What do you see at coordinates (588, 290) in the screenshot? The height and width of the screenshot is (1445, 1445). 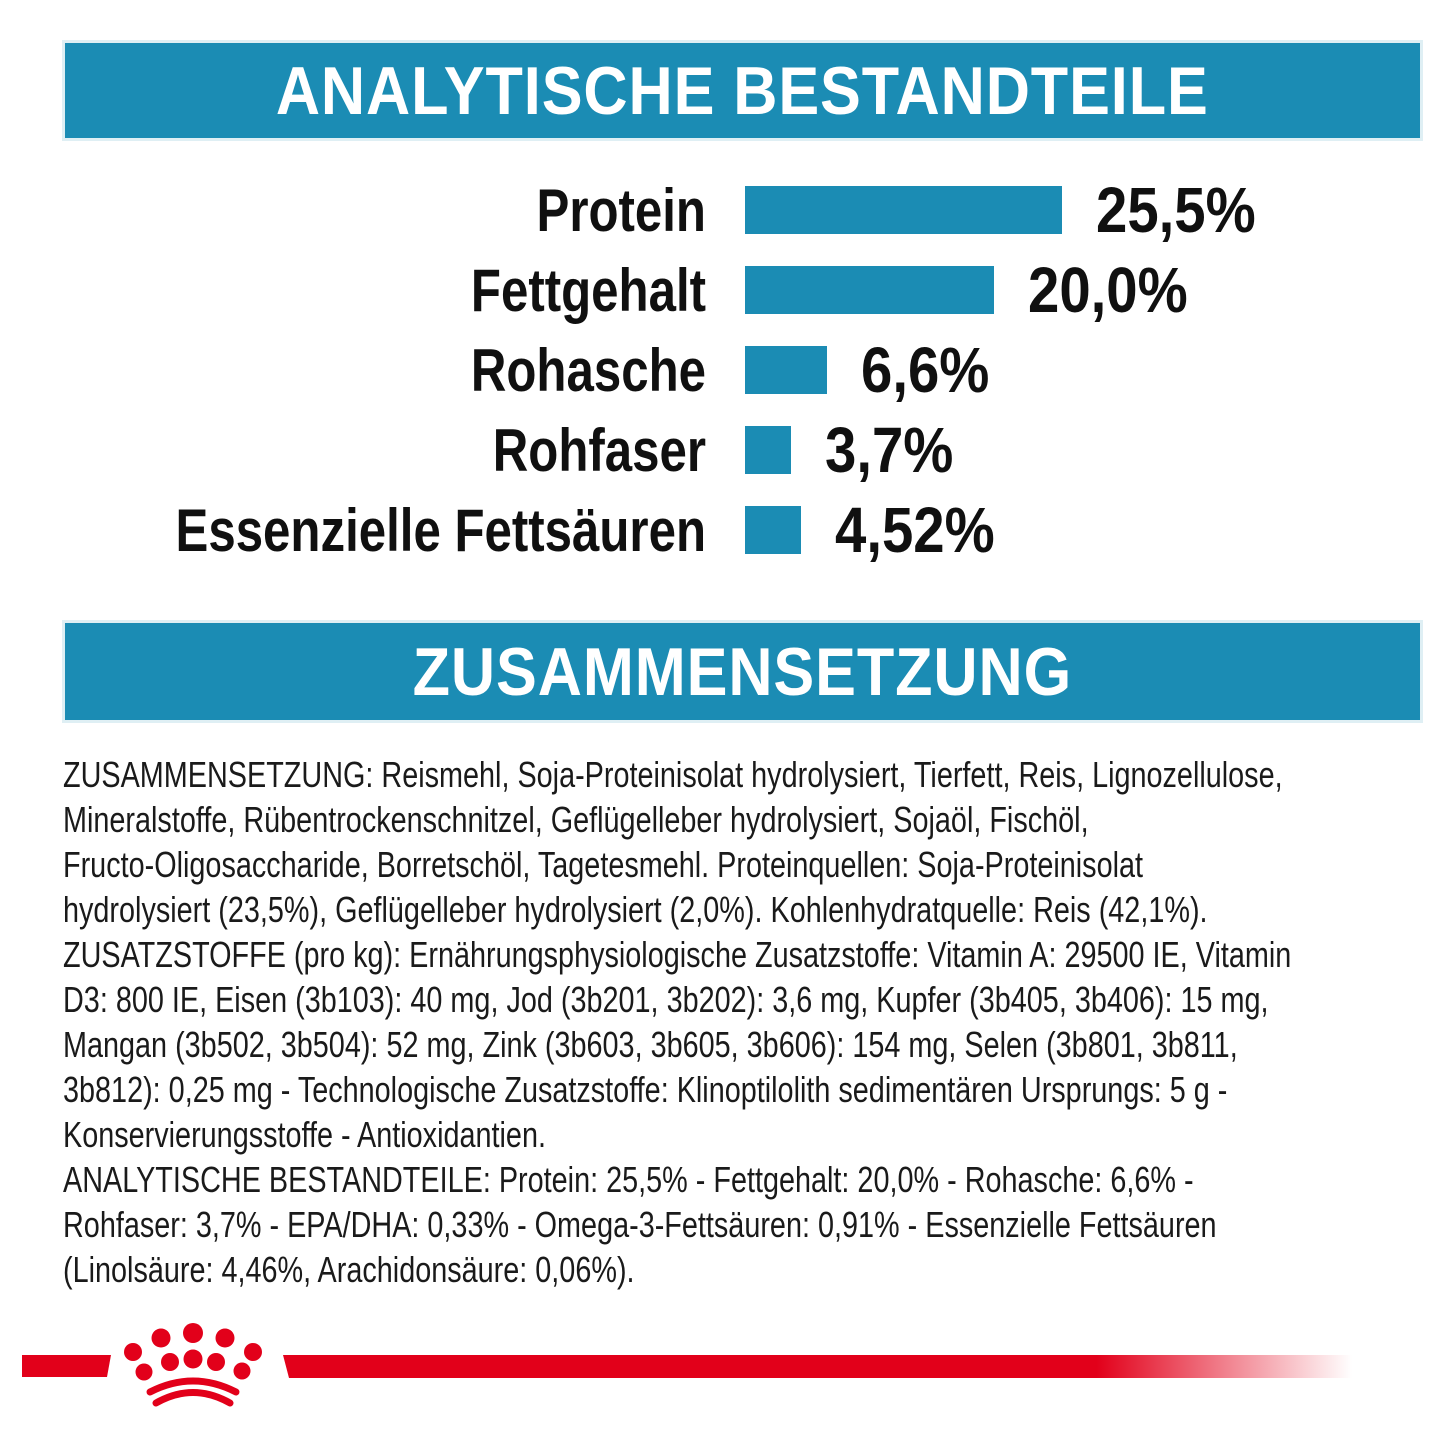 I see `chart-category-label: Fettgehalt` at bounding box center [588, 290].